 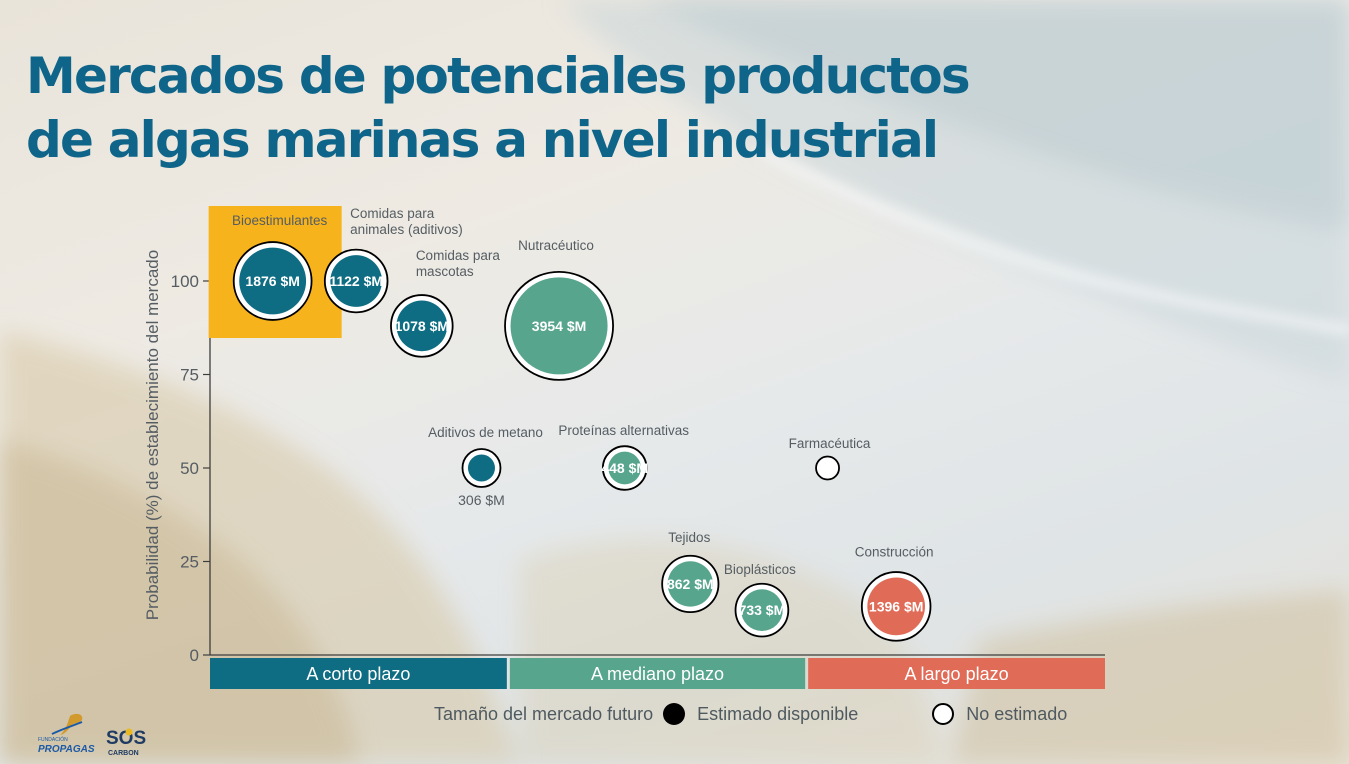 I want to click on term-band-a-mediano-plazo, so click(x=657, y=673).